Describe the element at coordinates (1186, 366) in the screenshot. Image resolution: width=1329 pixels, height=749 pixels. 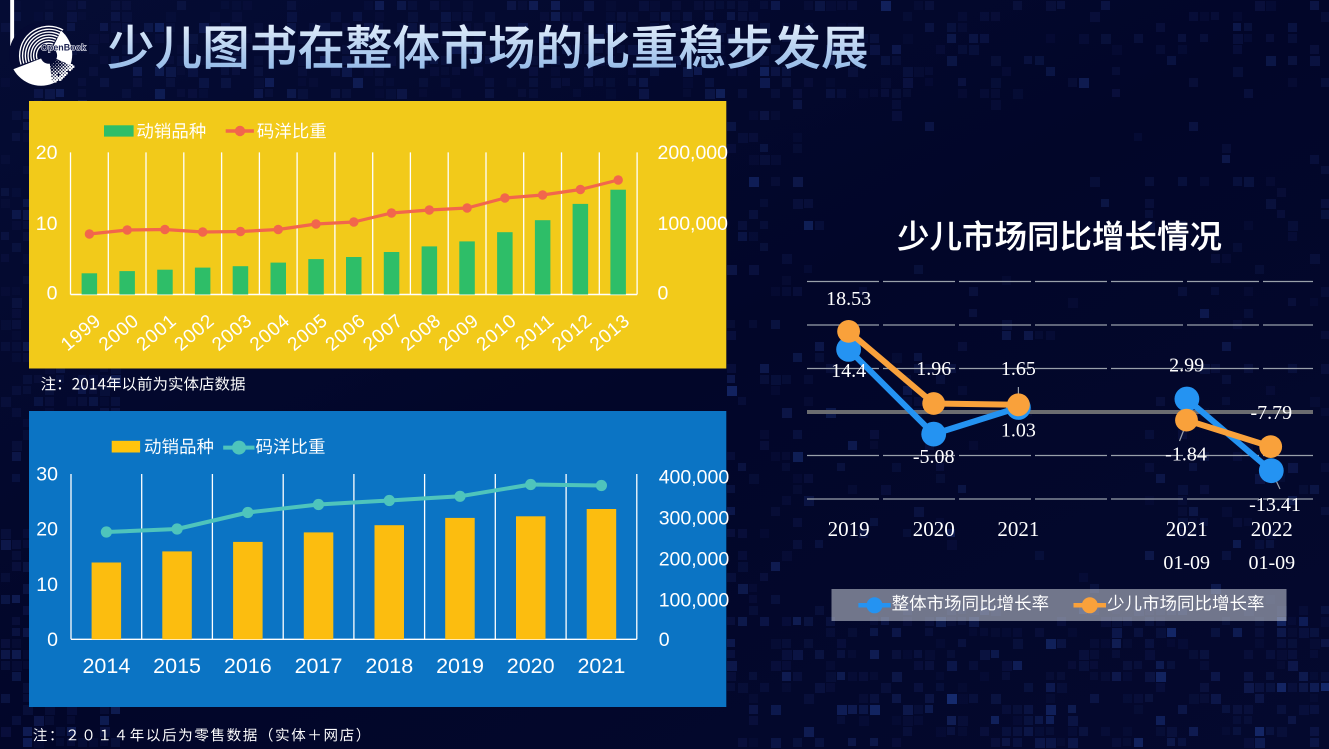
I see `svg-text: 2.99` at that location.